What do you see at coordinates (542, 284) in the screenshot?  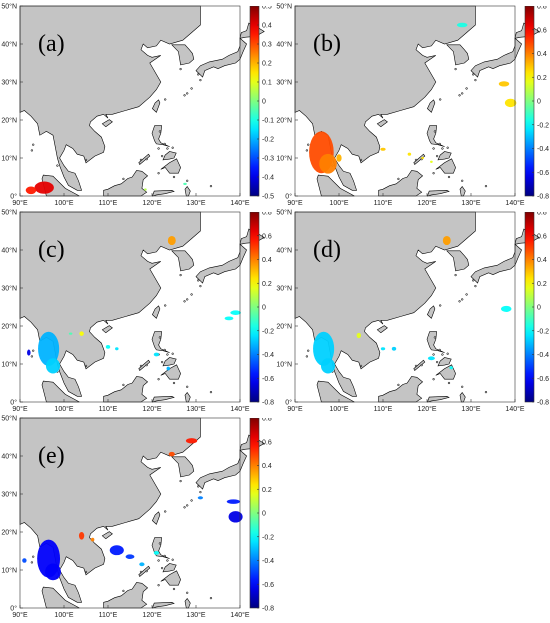 I see `colorbar-tick-label: 0.2` at bounding box center [542, 284].